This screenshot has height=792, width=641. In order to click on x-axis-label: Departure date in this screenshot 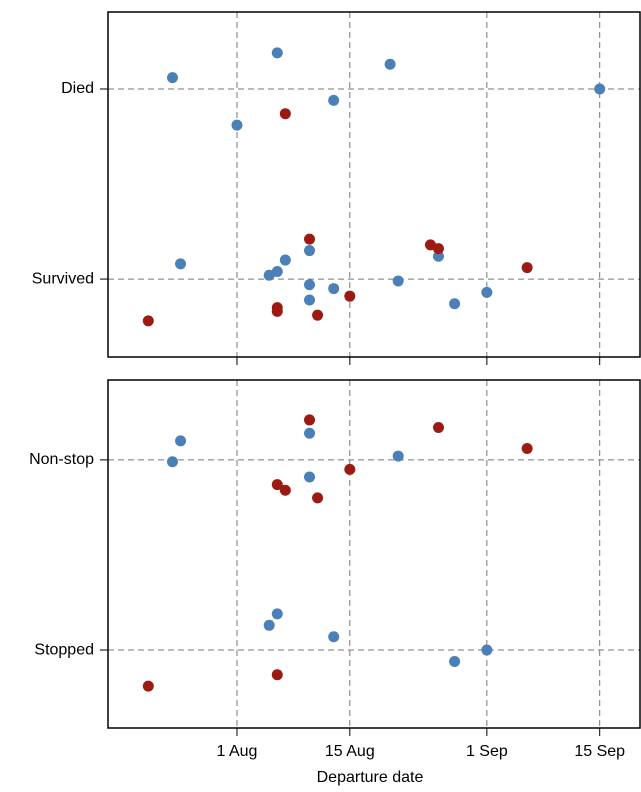, I will do `click(370, 777)`.